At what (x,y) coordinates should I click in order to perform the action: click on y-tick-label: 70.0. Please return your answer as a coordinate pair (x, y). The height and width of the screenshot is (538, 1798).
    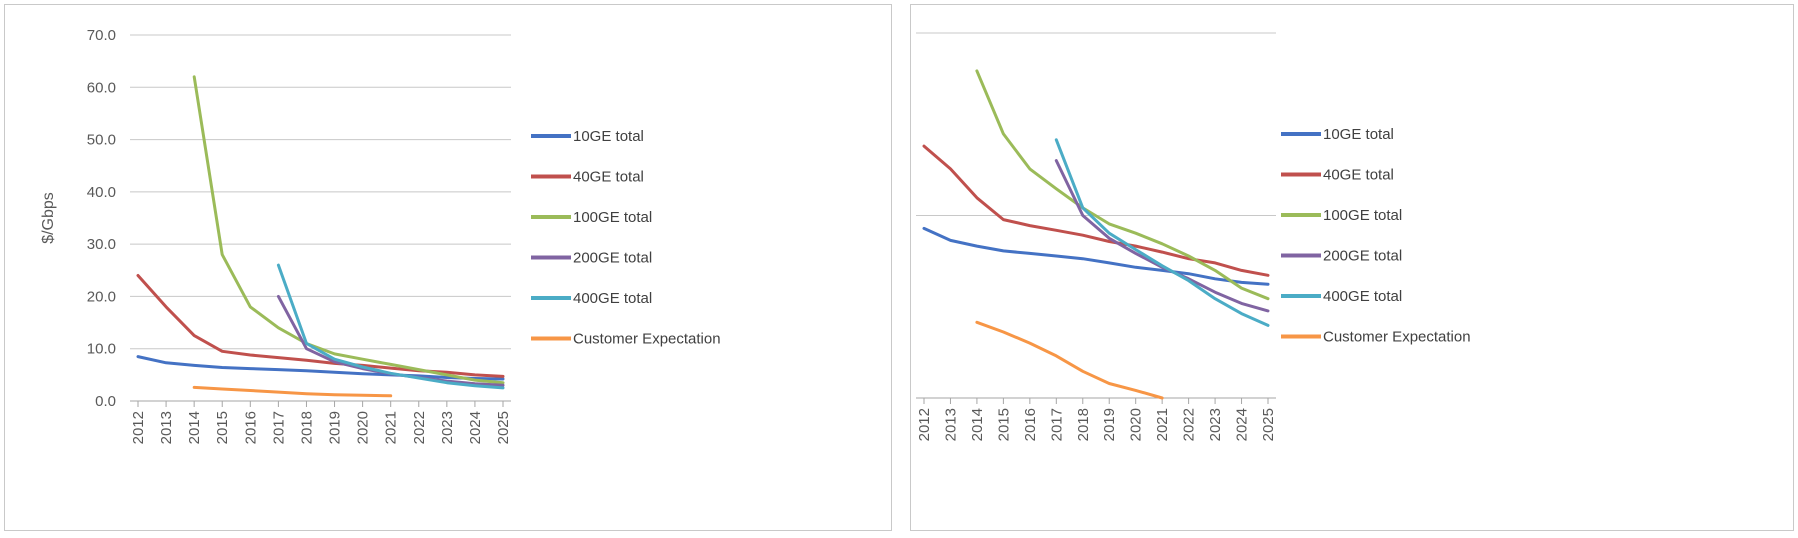
    Looking at the image, I should click on (101, 35).